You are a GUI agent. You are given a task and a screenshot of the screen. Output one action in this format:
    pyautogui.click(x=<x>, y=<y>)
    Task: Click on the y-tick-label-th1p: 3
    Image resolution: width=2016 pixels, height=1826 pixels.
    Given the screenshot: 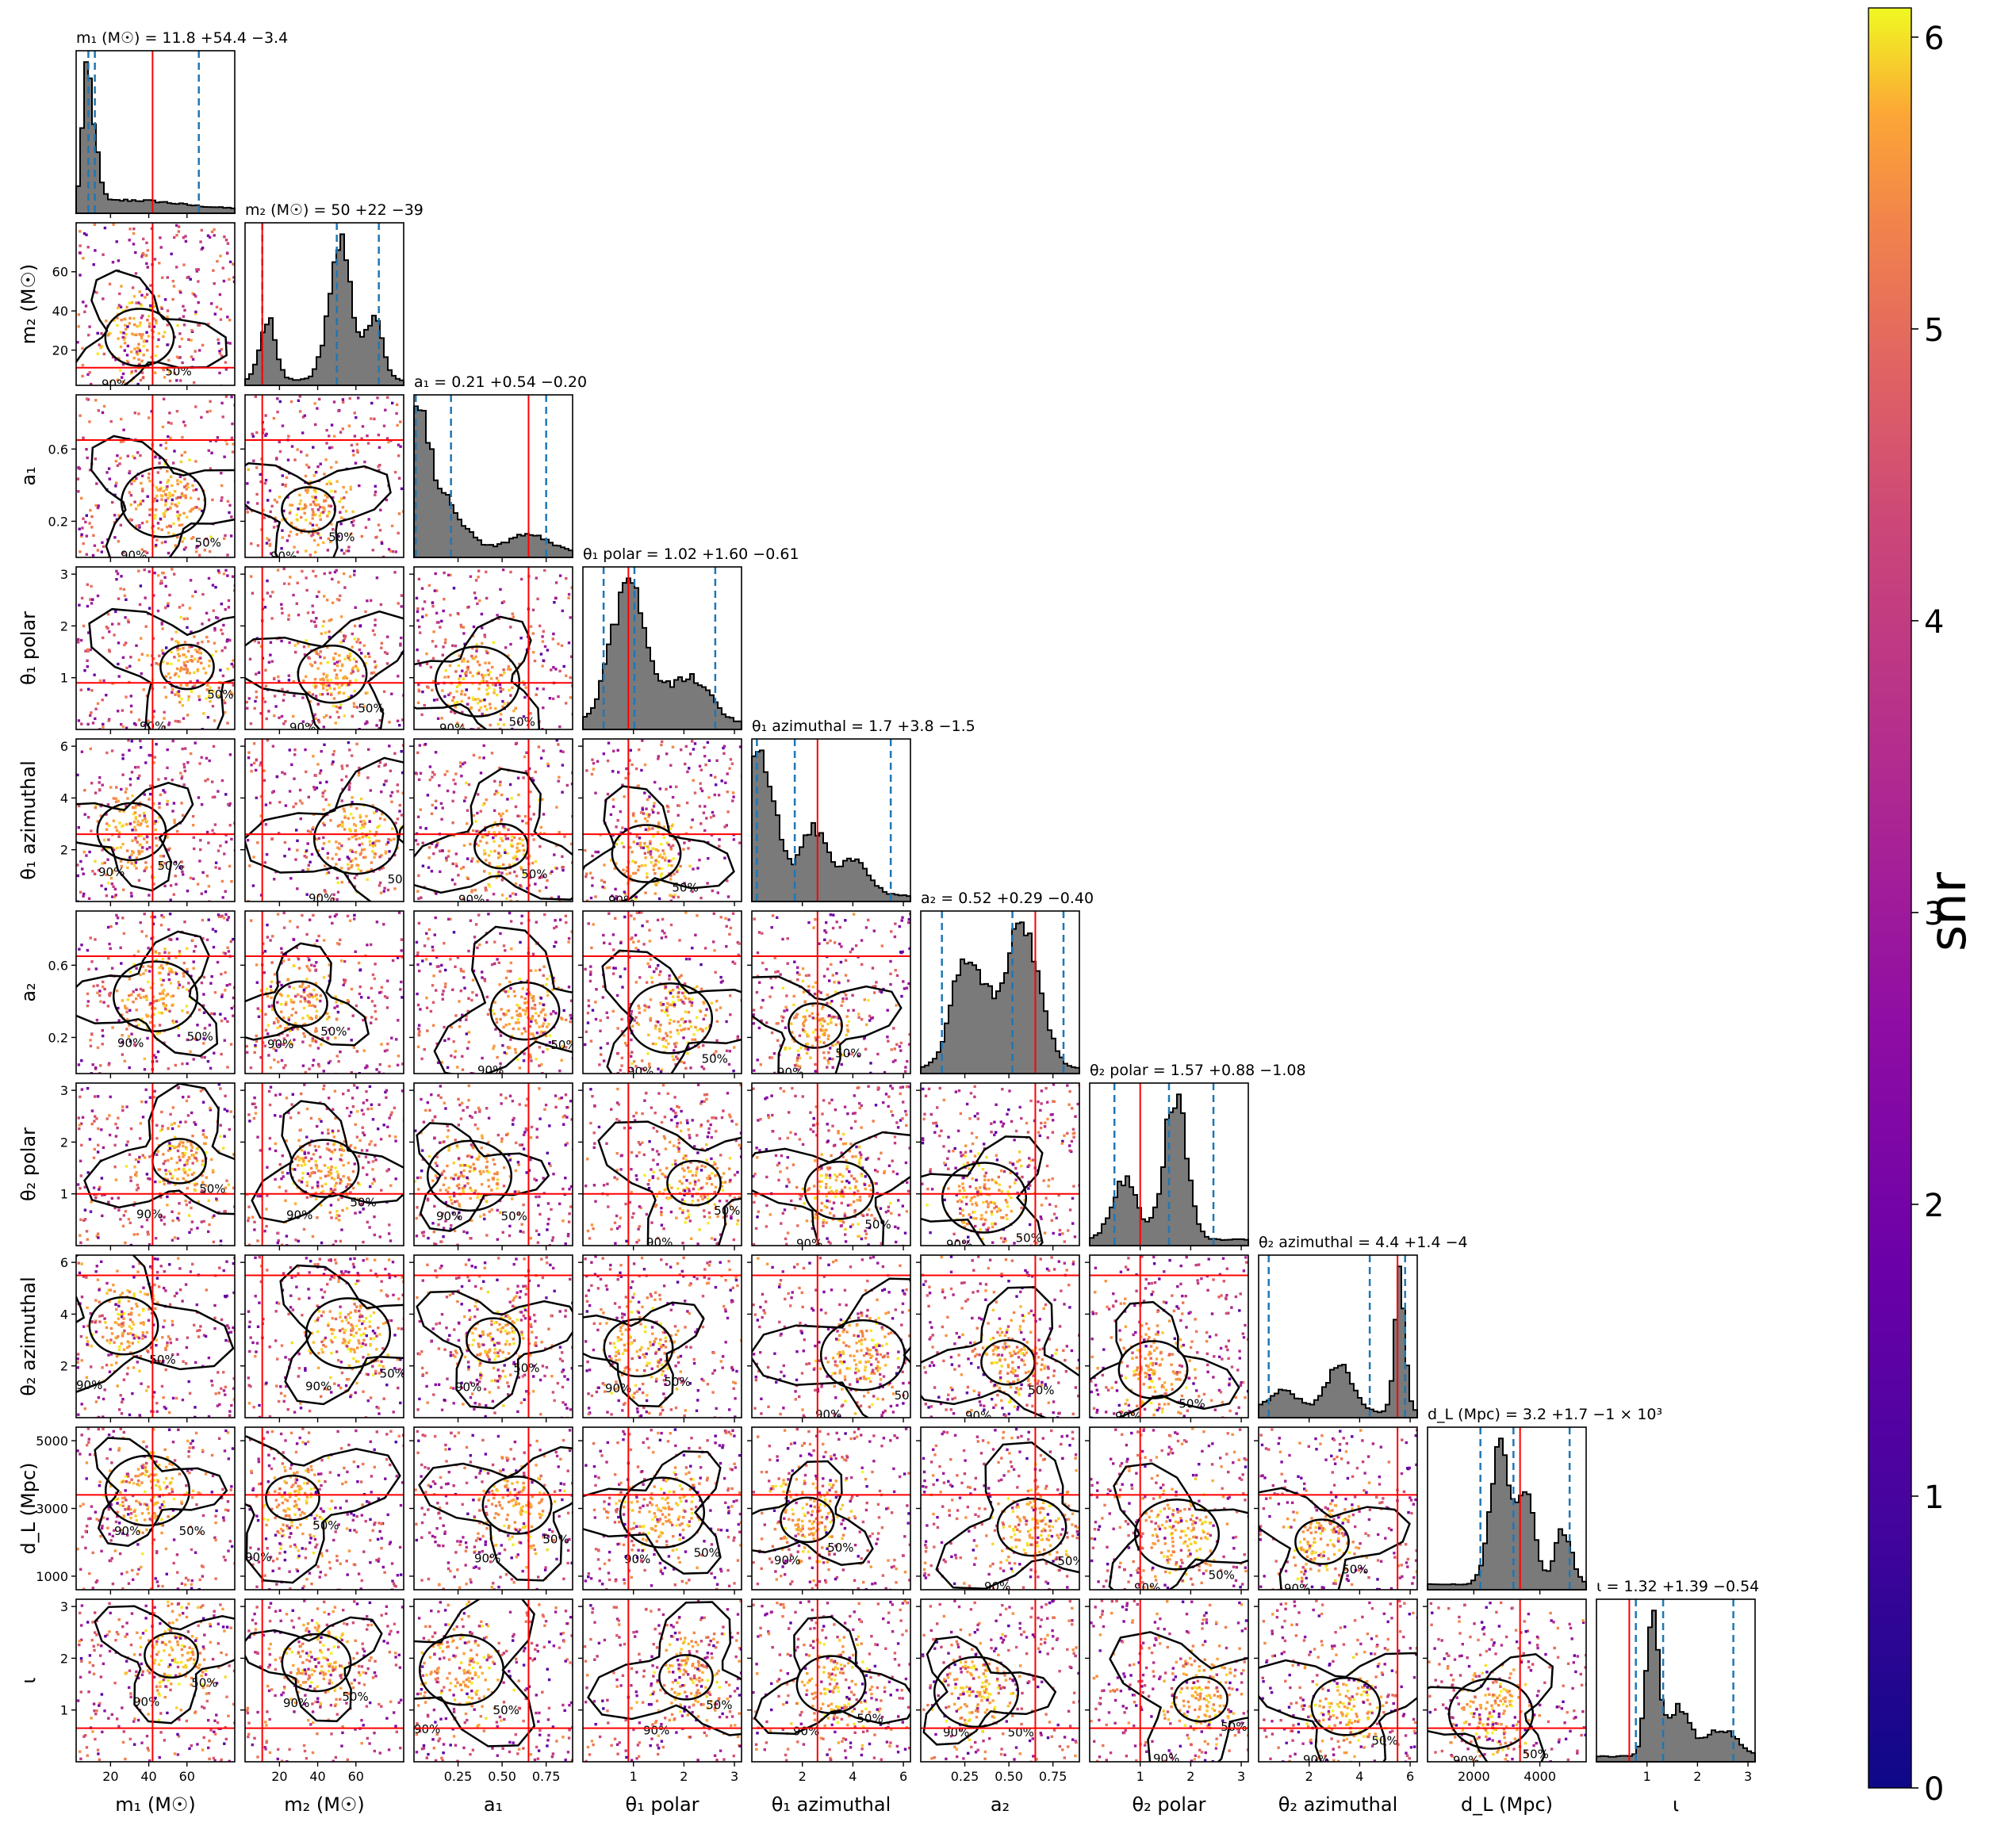 What is the action you would take?
    pyautogui.click(x=64, y=574)
    